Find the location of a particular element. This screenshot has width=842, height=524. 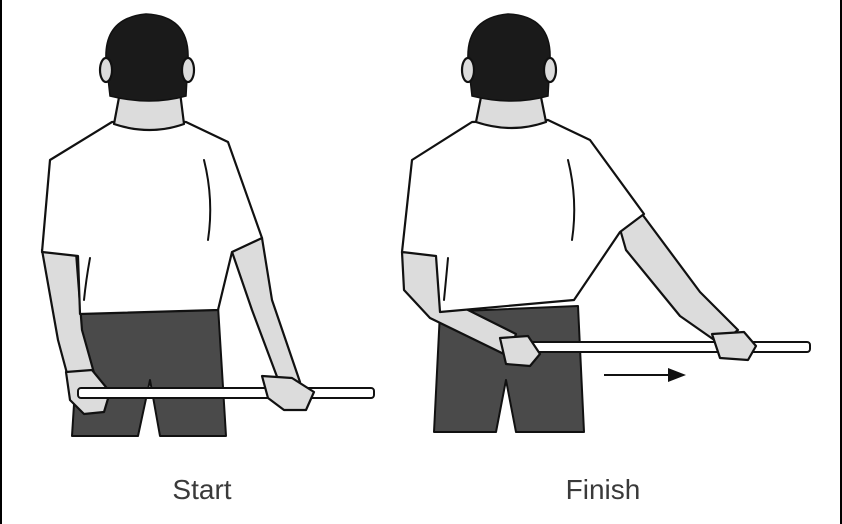

finish-left-ear is located at coordinates (468, 70).